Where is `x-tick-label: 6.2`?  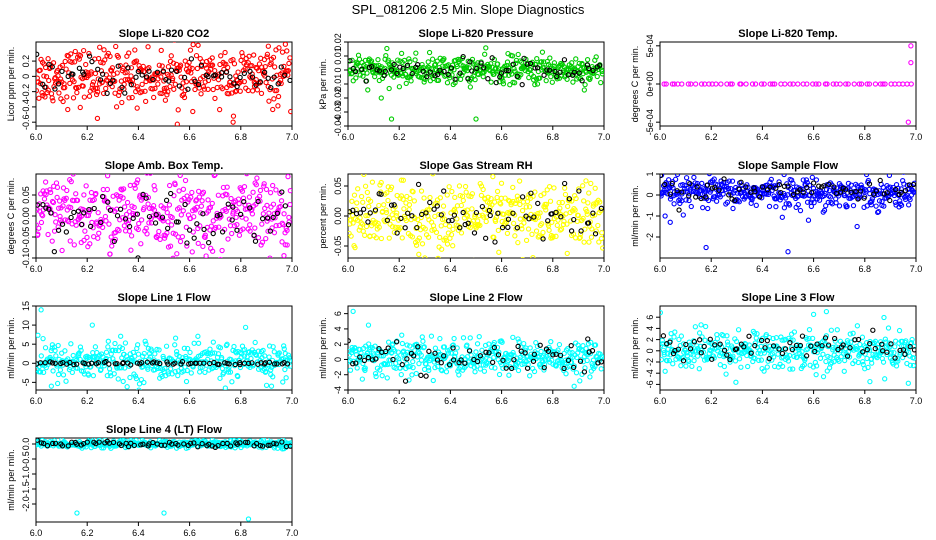 x-tick-label: 6.2 is located at coordinates (87, 137).